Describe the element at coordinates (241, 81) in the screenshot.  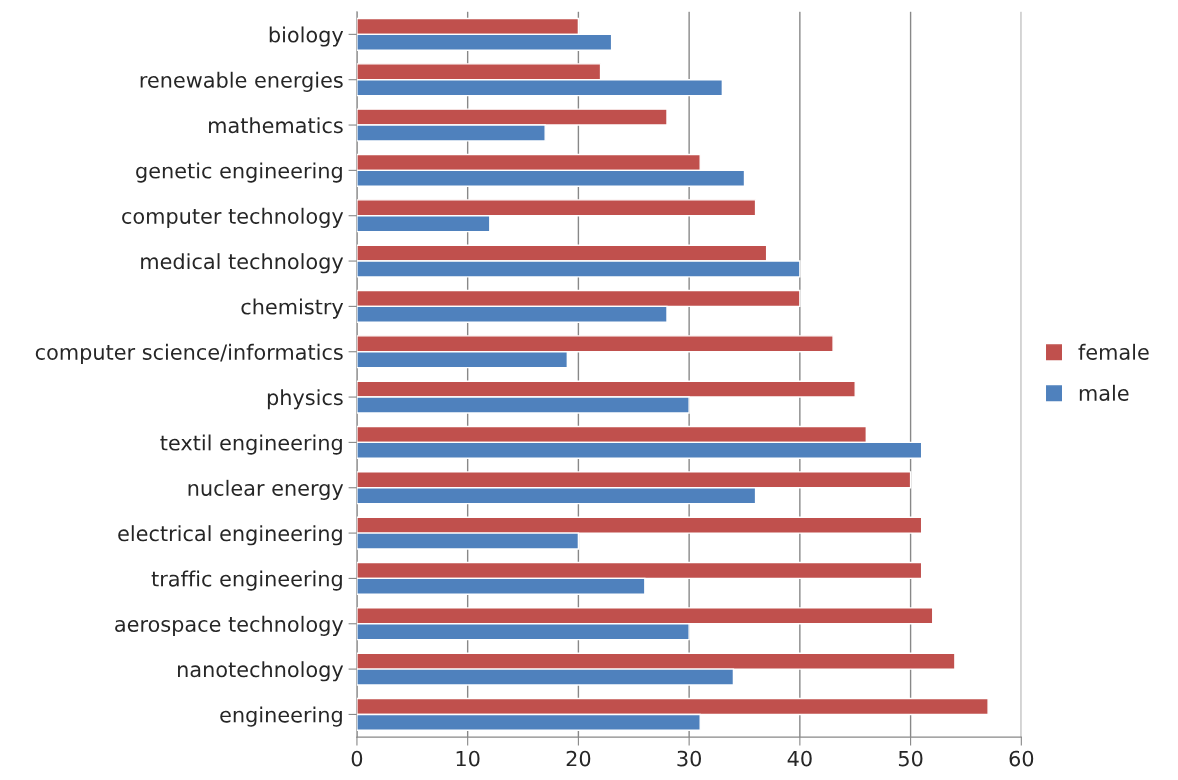
I see `y-tick-label: renewable energies` at that location.